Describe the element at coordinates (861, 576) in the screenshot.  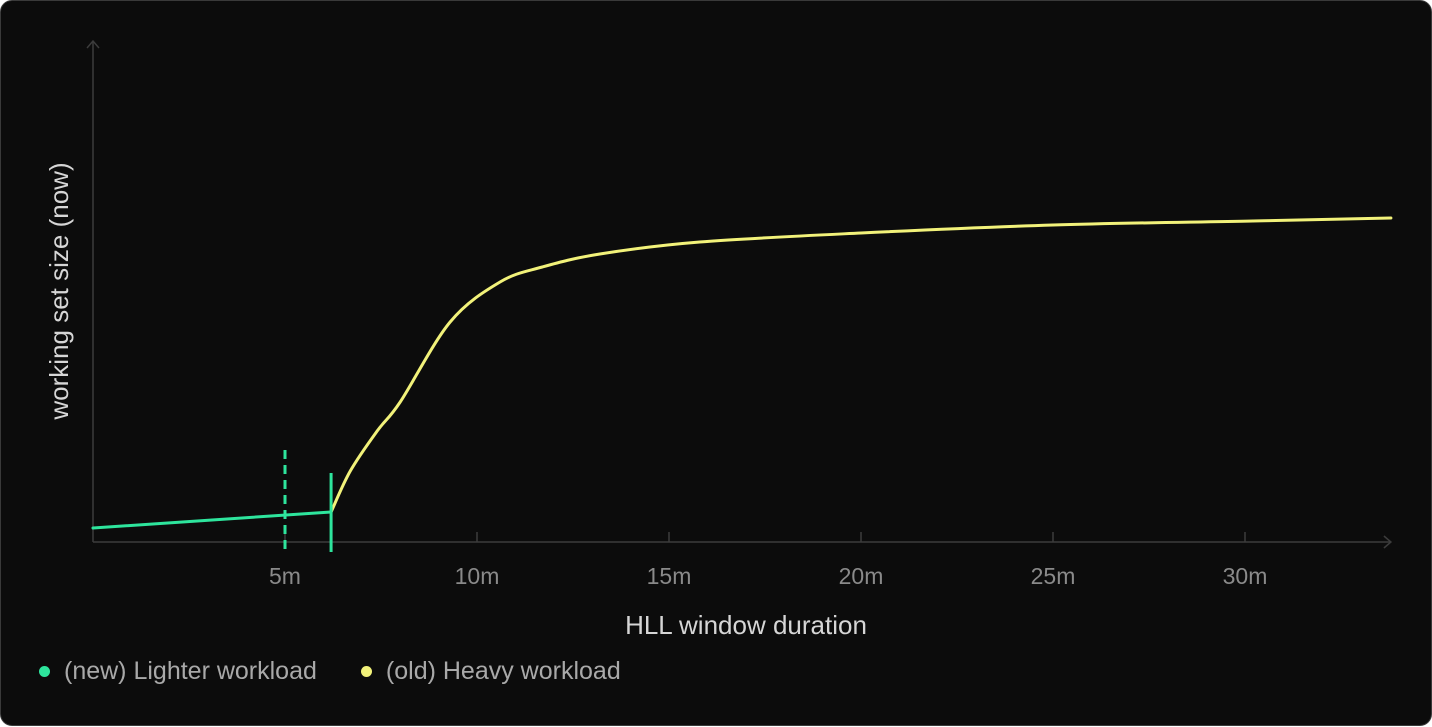
I see `x-tick-label: 20m` at that location.